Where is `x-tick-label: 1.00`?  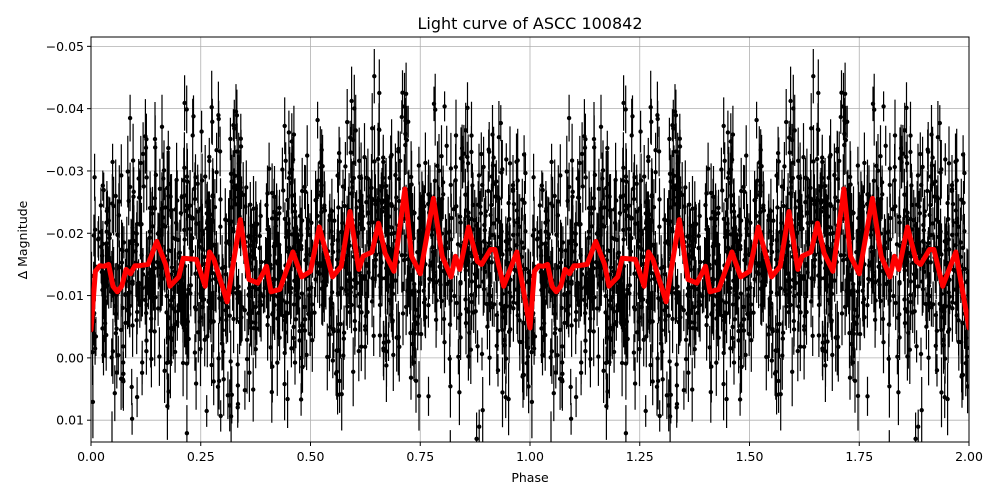
x-tick-label: 1.00 is located at coordinates (530, 456).